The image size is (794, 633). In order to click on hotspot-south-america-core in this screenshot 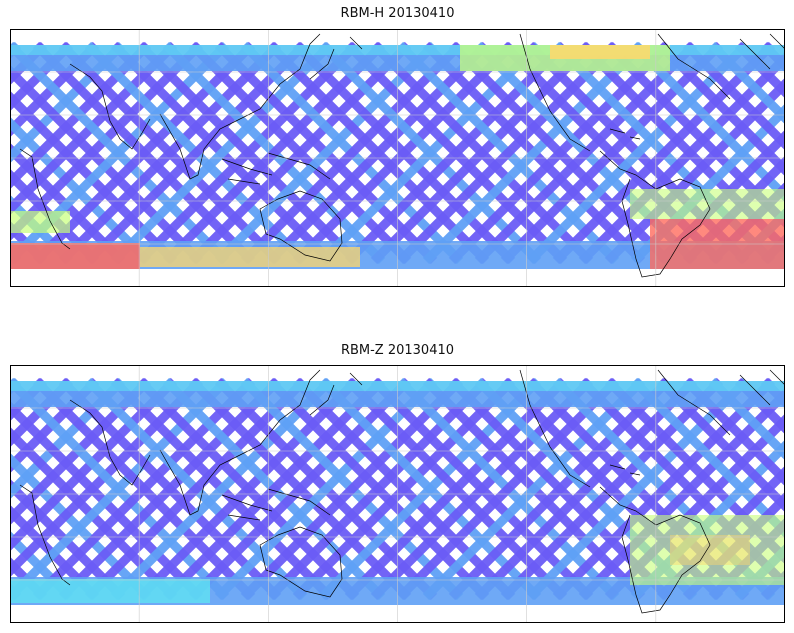, I will do `click(710, 550)`.